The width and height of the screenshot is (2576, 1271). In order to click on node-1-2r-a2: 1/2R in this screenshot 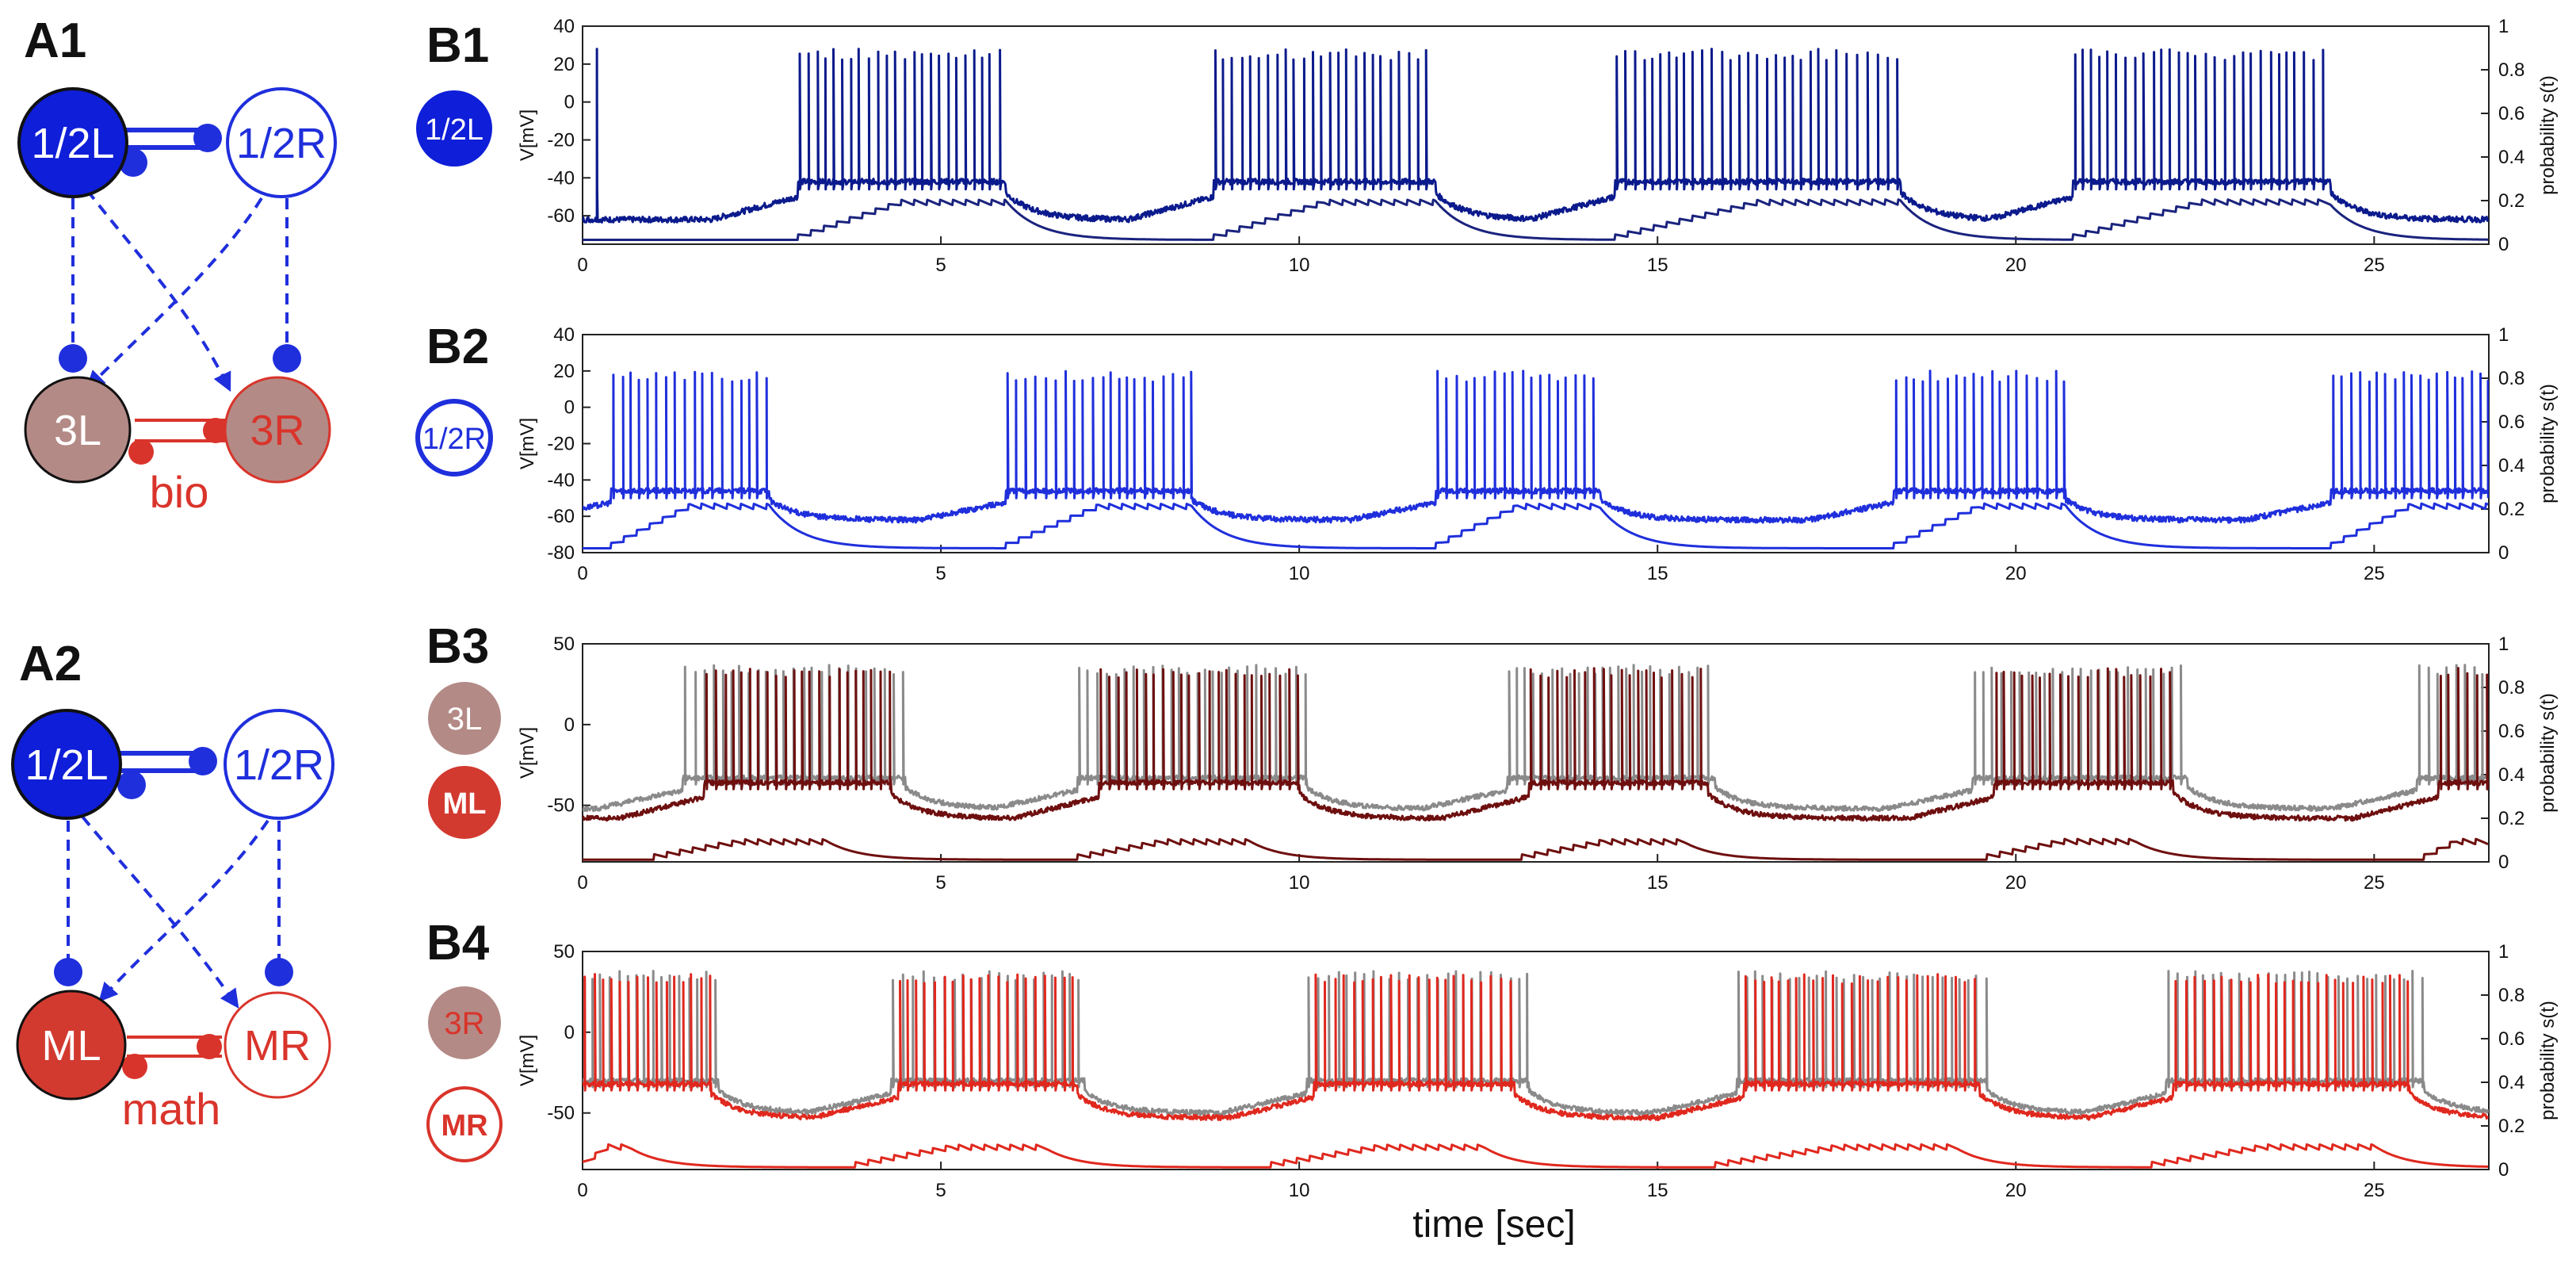, I will do `click(279, 764)`.